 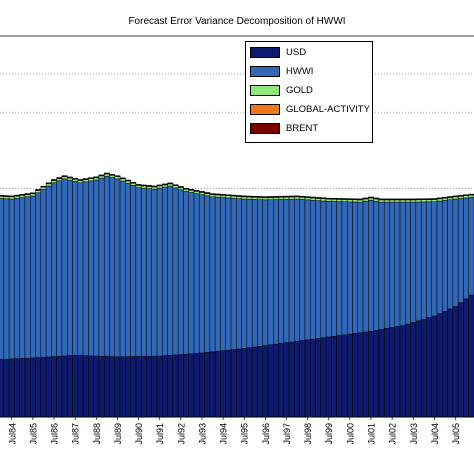 I want to click on x-tick-label-12: Jul95, so click(x=245, y=434).